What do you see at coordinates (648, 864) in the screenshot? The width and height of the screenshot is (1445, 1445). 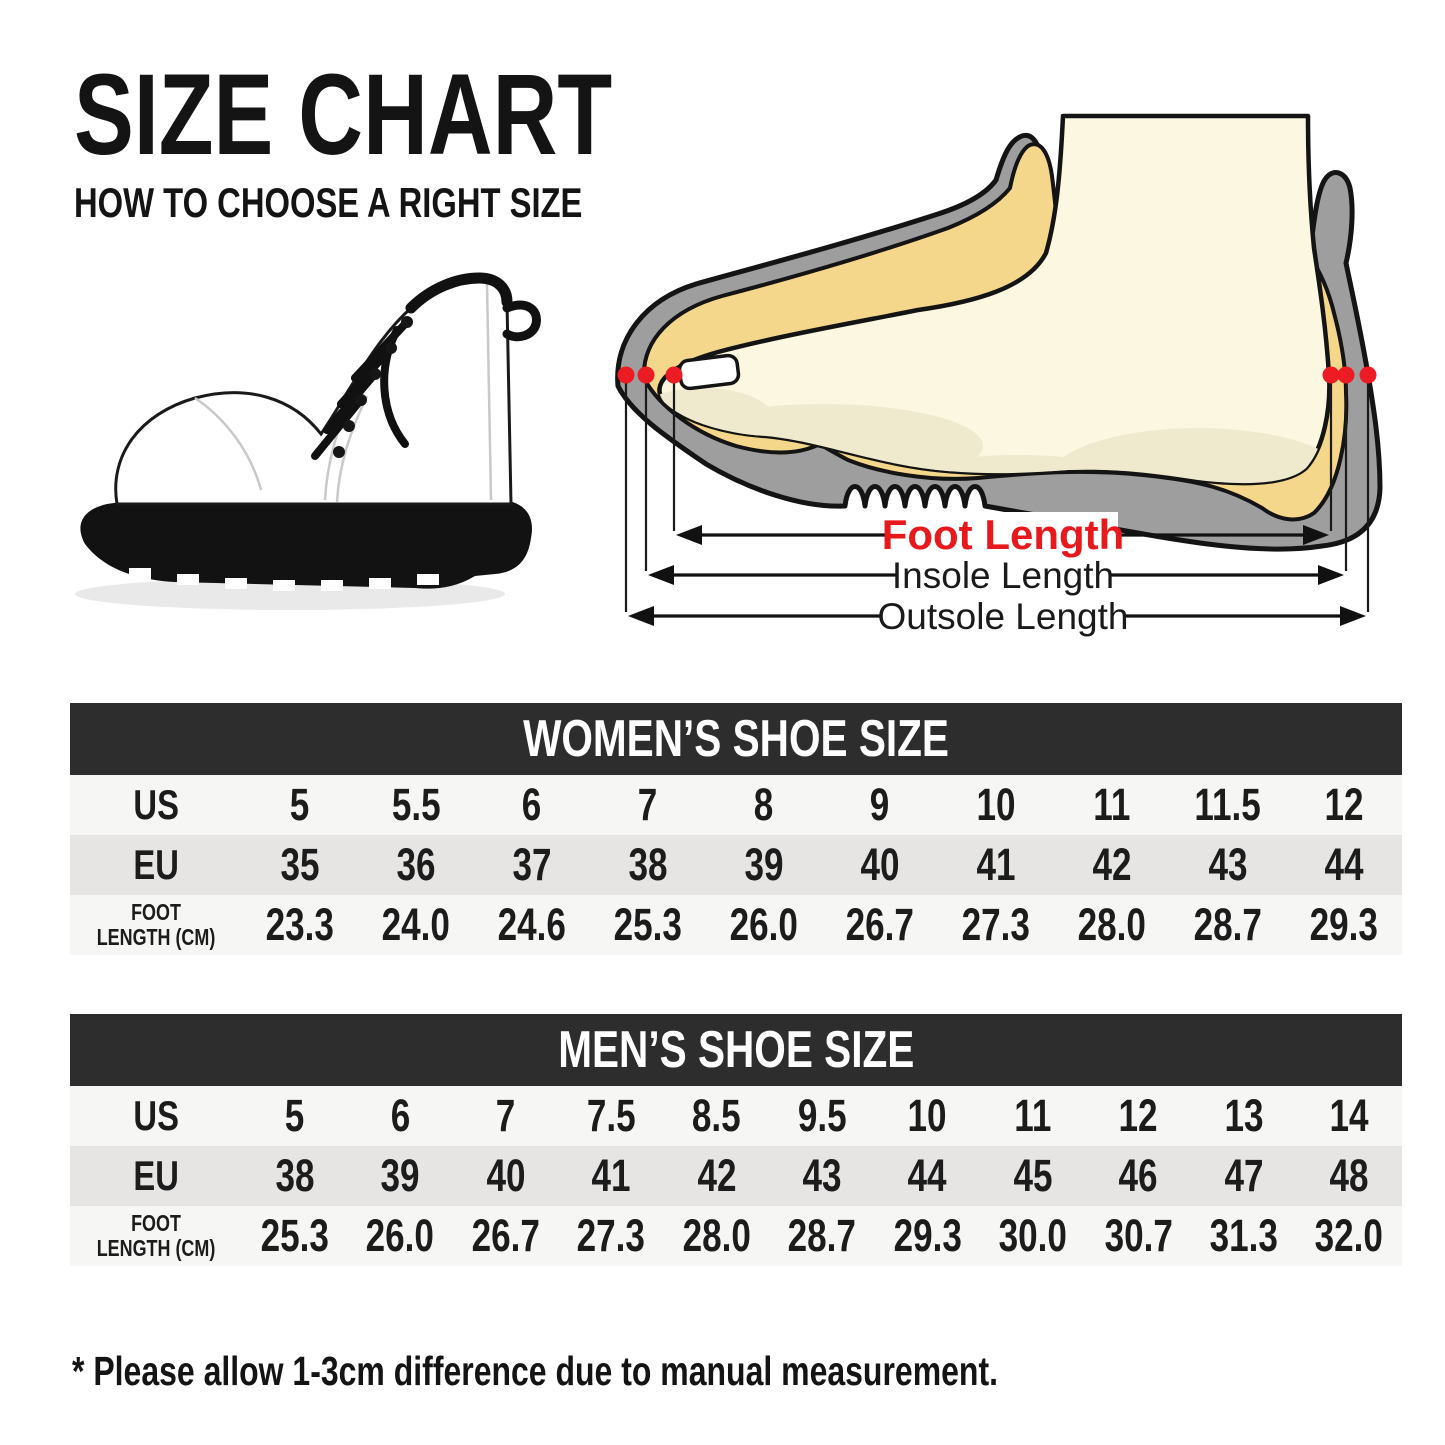 I see `womens-eu-value: 38` at bounding box center [648, 864].